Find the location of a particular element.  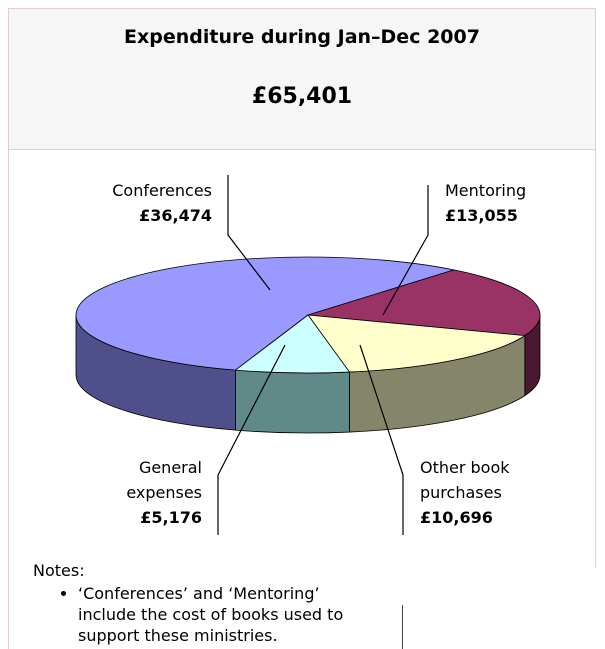

category-label: Conferences is located at coordinates (162, 190).